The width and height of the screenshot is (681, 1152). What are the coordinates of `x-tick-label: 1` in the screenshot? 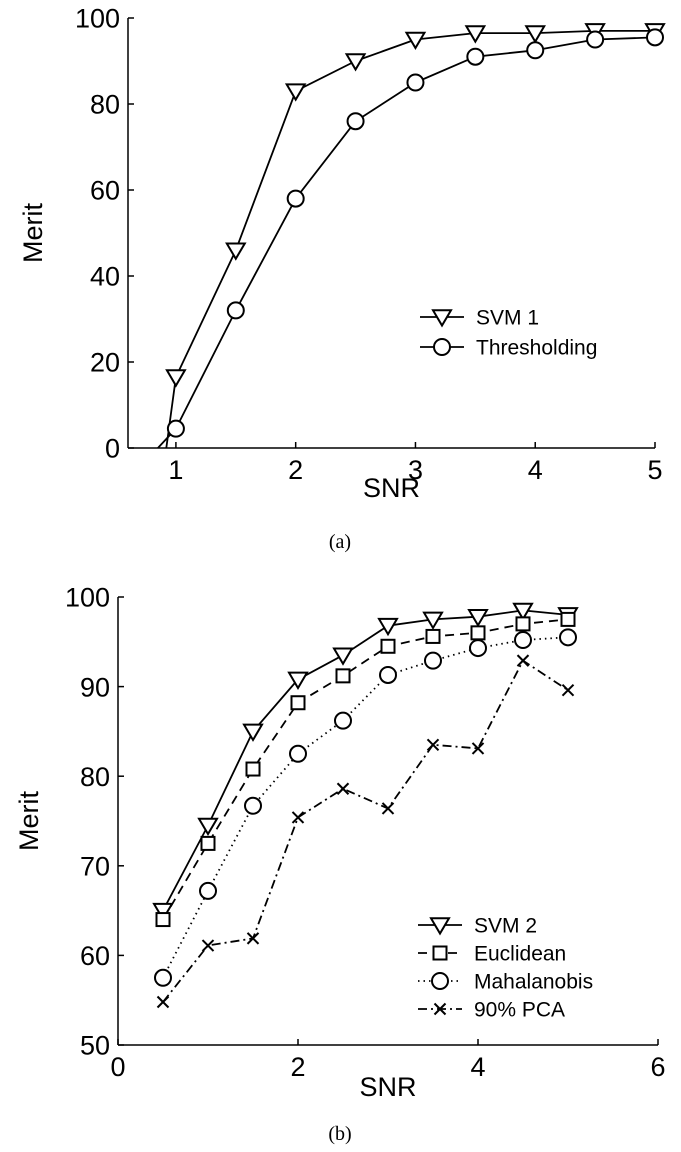 It's located at (175, 470).